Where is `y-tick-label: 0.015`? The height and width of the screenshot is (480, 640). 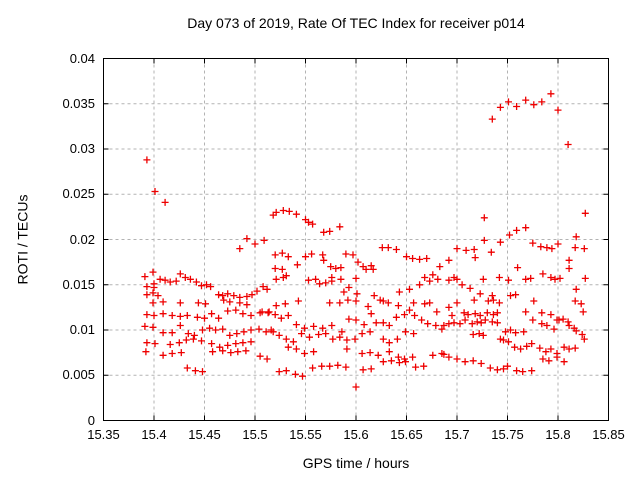 y-tick-label: 0.015 is located at coordinates (78, 284).